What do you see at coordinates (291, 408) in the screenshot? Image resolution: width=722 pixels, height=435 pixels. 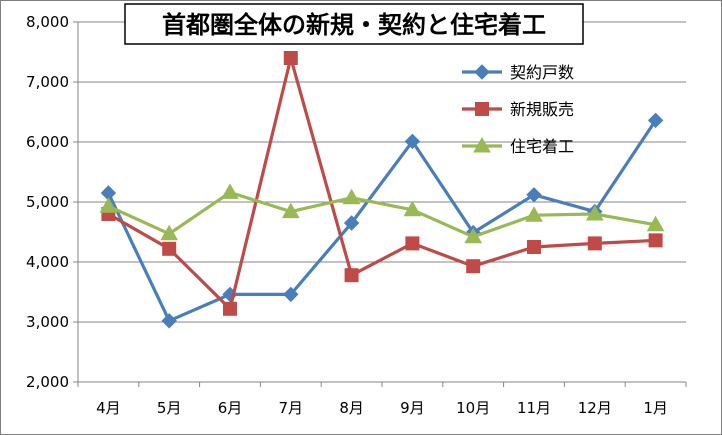 I see `x-tick-label: 7月` at bounding box center [291, 408].